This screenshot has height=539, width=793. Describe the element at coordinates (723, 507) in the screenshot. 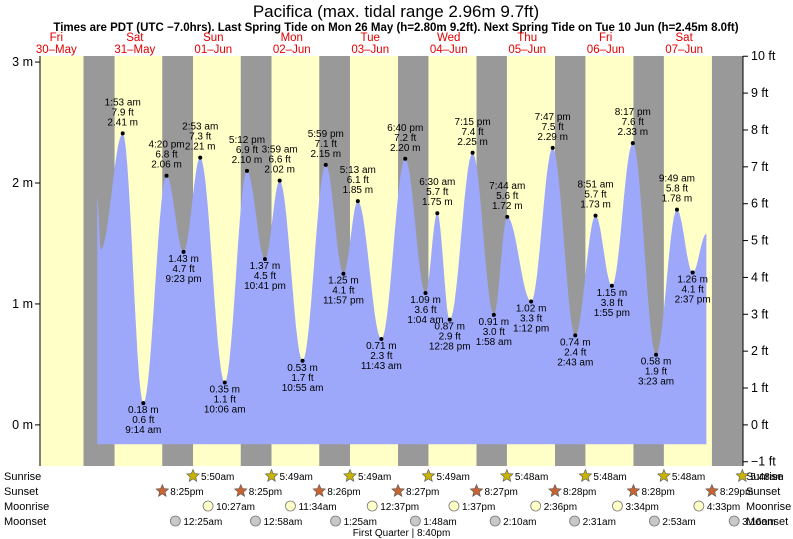

I see `moonrise-time: 4:33pm` at that location.